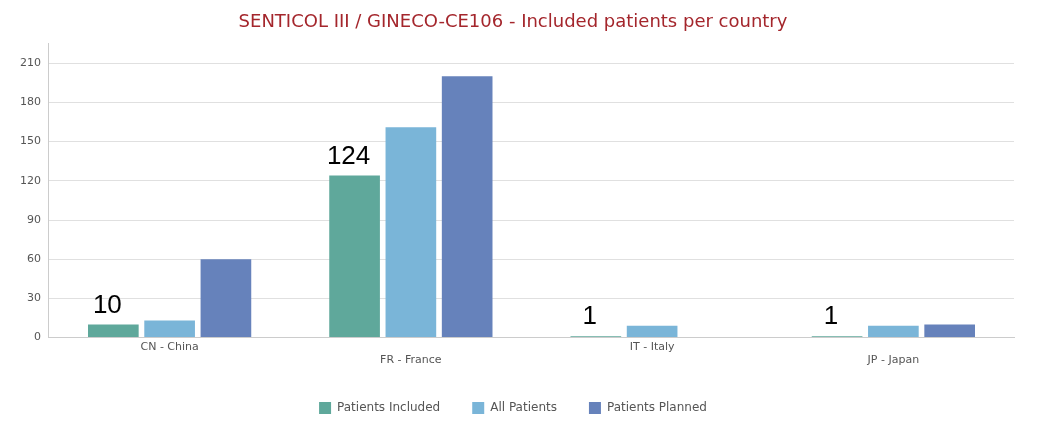 The height and width of the screenshot is (432, 1042). I want to click on legend-label: Patients Planned, so click(656, 407).